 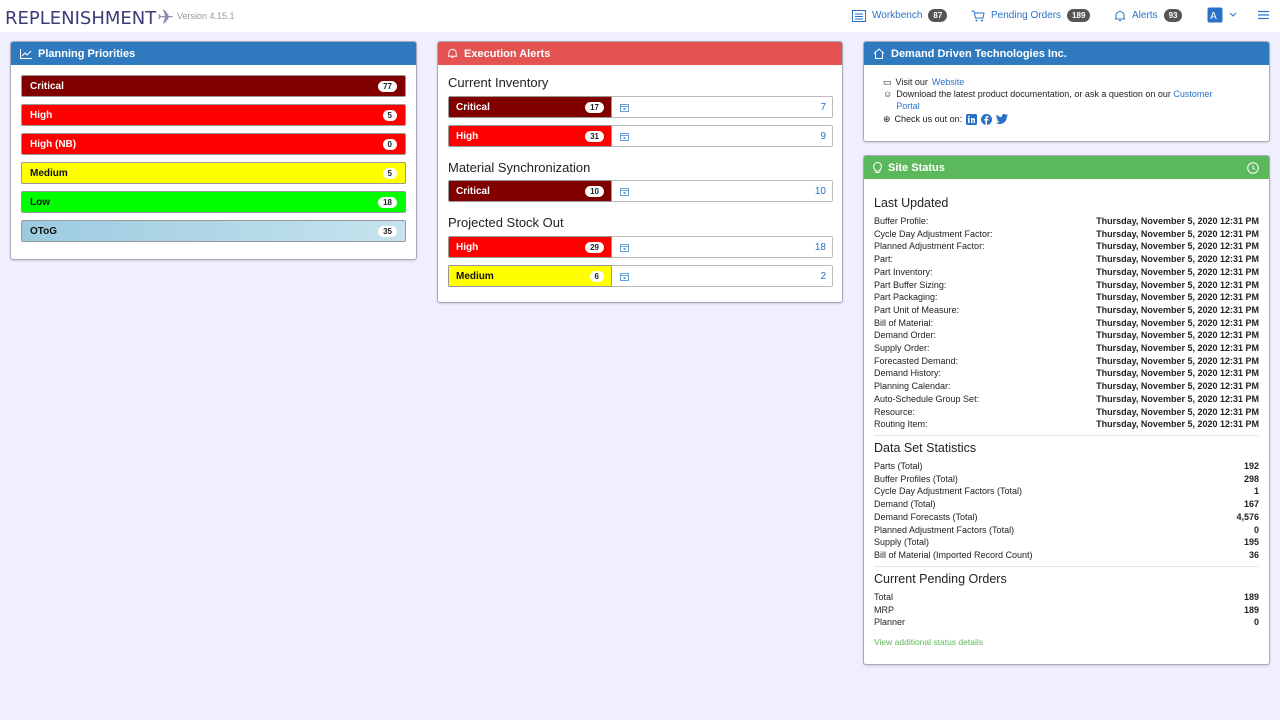 I want to click on alert-row: High 29 18, so click(x=640, y=247).